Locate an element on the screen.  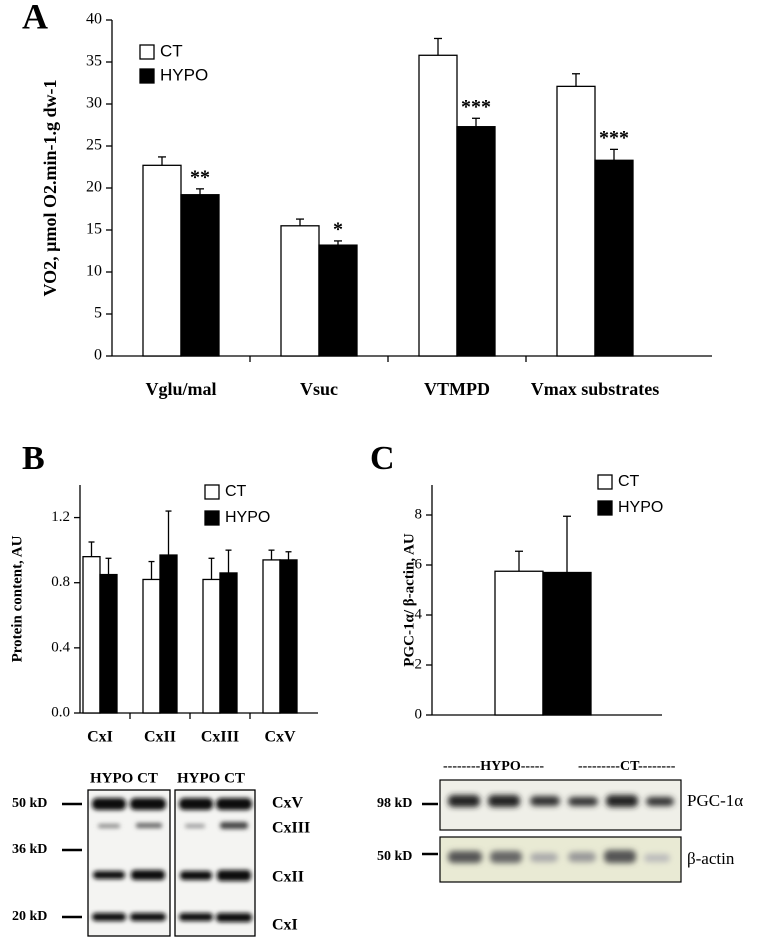
x-tick-label: CxV is located at coordinates (280, 737).